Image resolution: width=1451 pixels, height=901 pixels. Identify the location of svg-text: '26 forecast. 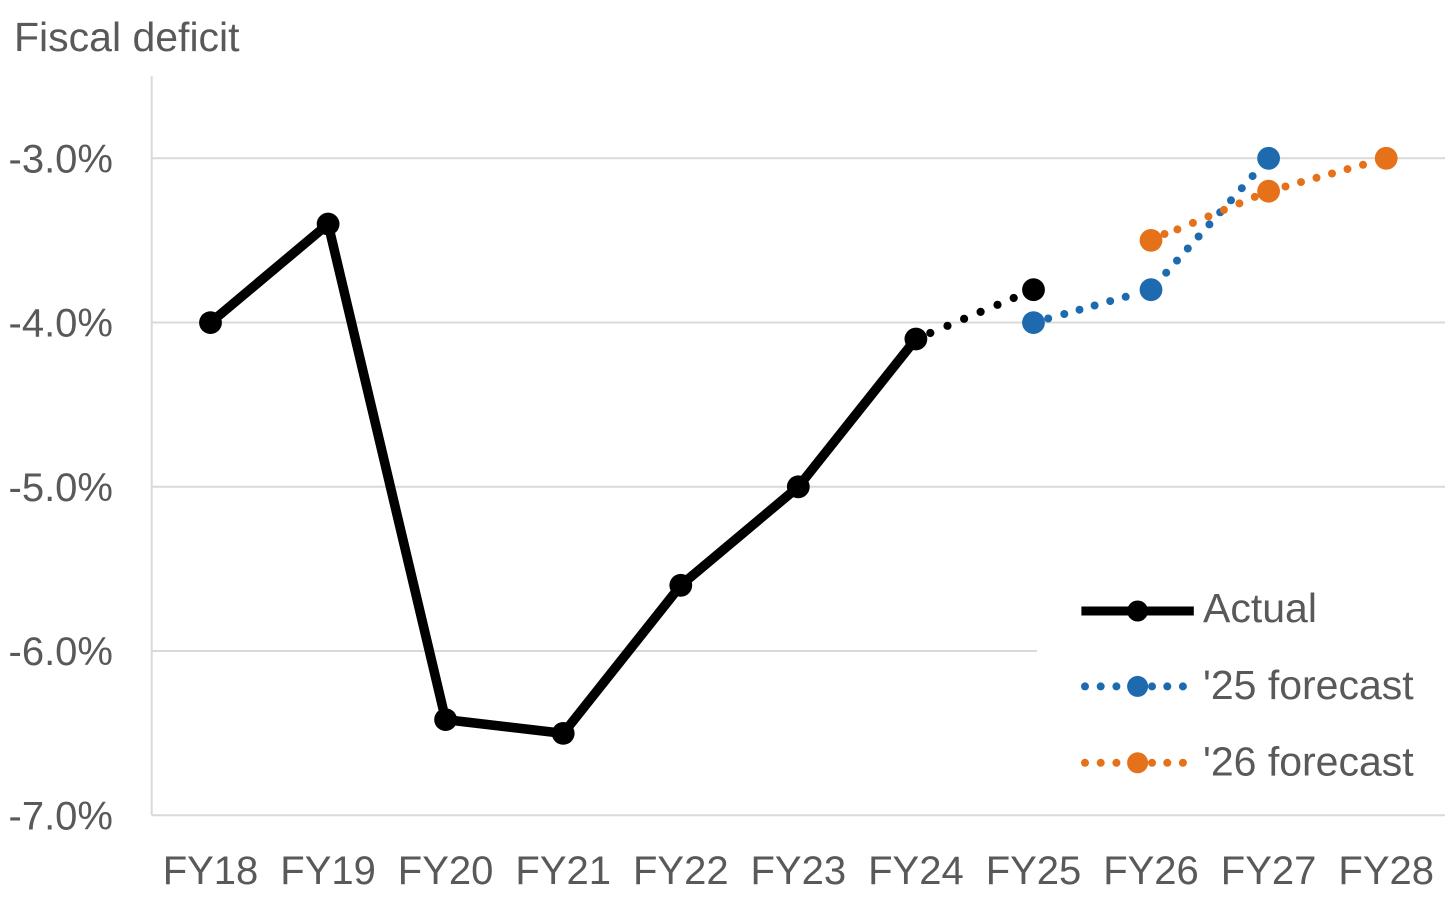
(1308, 761).